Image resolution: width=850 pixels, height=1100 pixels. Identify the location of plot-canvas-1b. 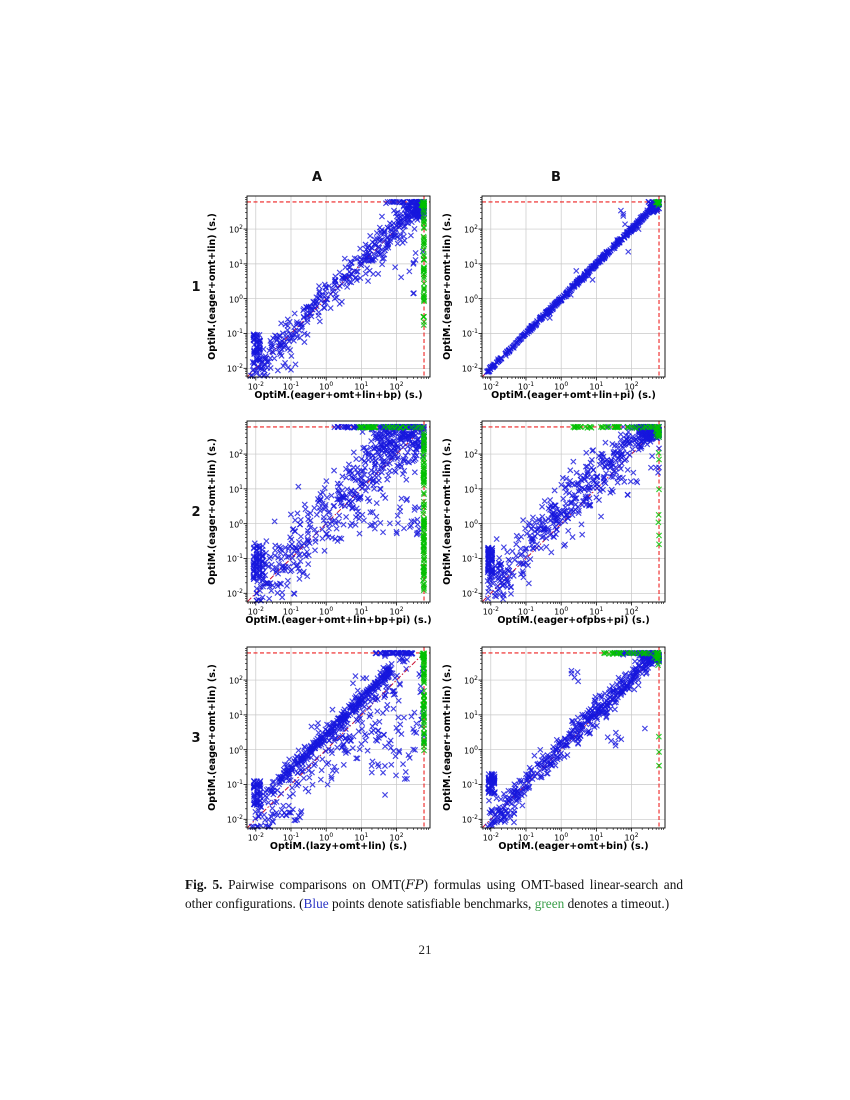
(573, 286).